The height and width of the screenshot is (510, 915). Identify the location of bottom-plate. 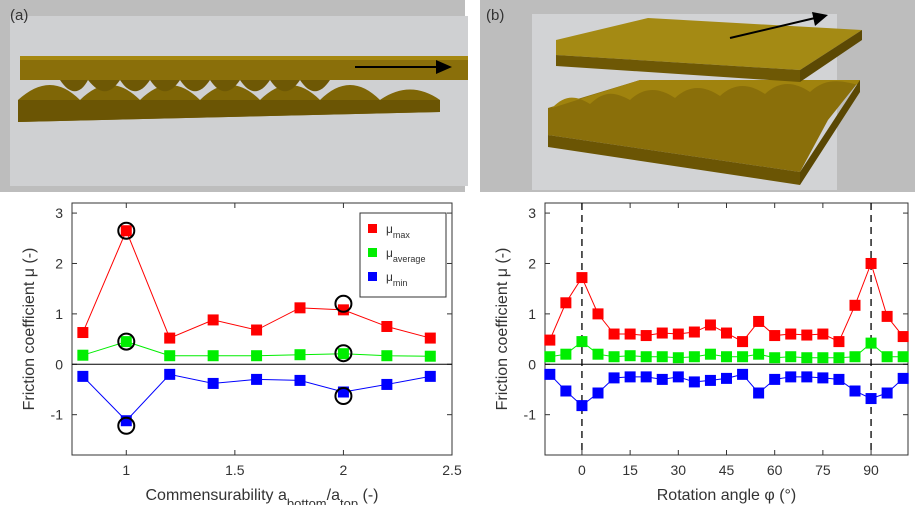
(704, 126).